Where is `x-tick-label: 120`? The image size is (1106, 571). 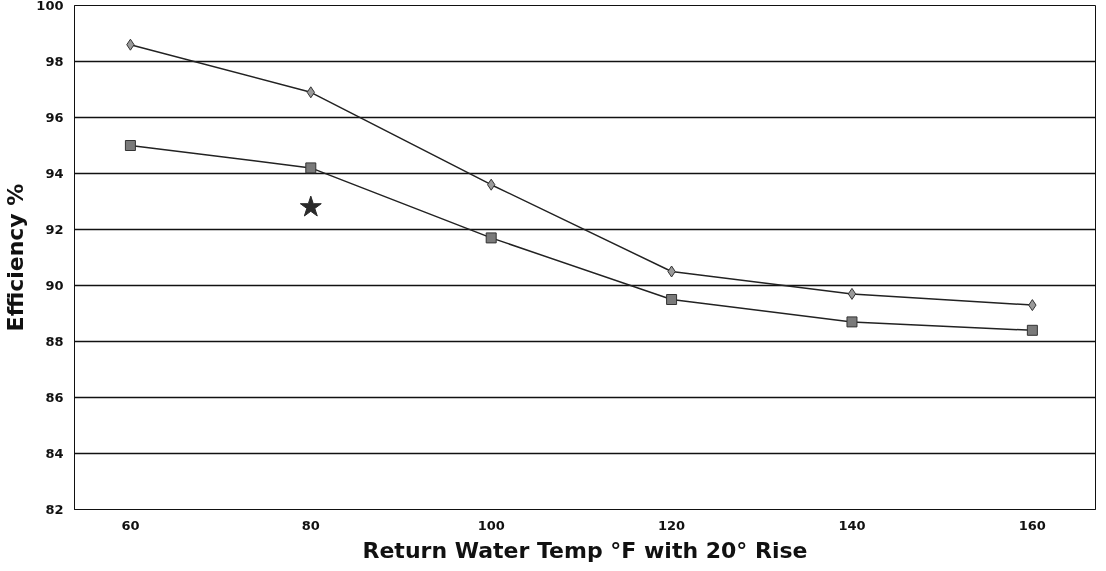 x-tick-label: 120 is located at coordinates (672, 525).